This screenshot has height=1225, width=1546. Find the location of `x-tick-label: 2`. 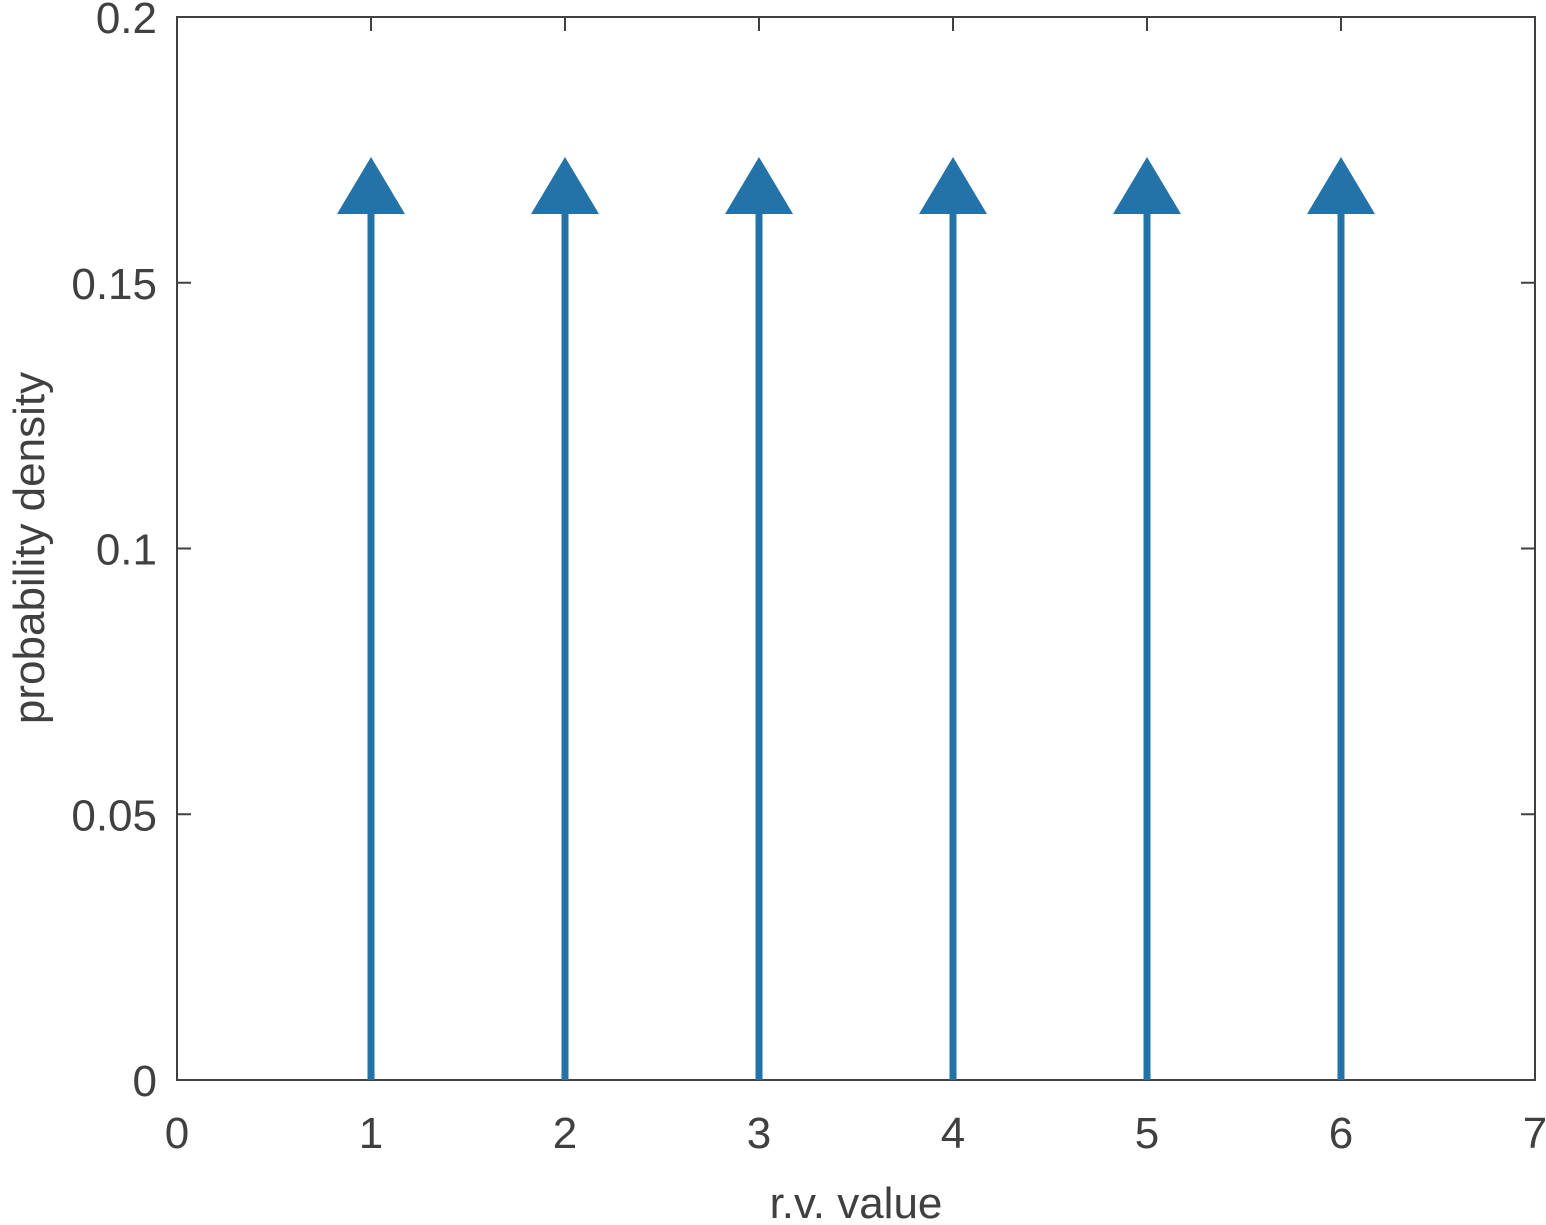

x-tick-label: 2 is located at coordinates (565, 1133).